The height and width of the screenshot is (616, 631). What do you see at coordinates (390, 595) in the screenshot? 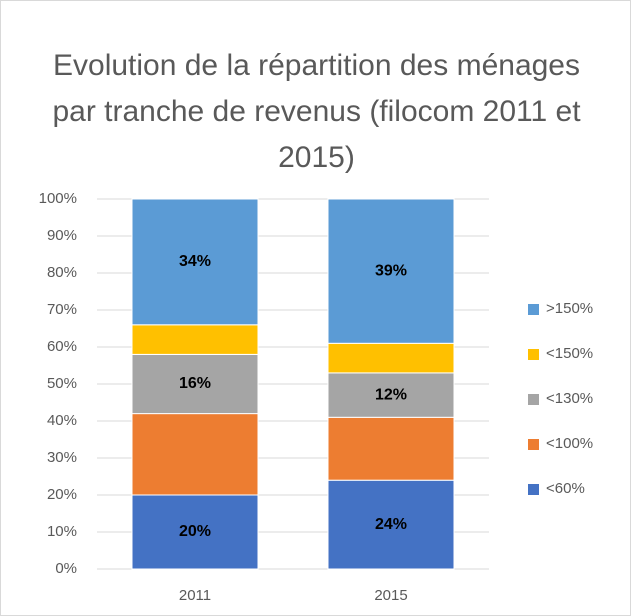
I see `x-tick-label: 2015` at bounding box center [390, 595].